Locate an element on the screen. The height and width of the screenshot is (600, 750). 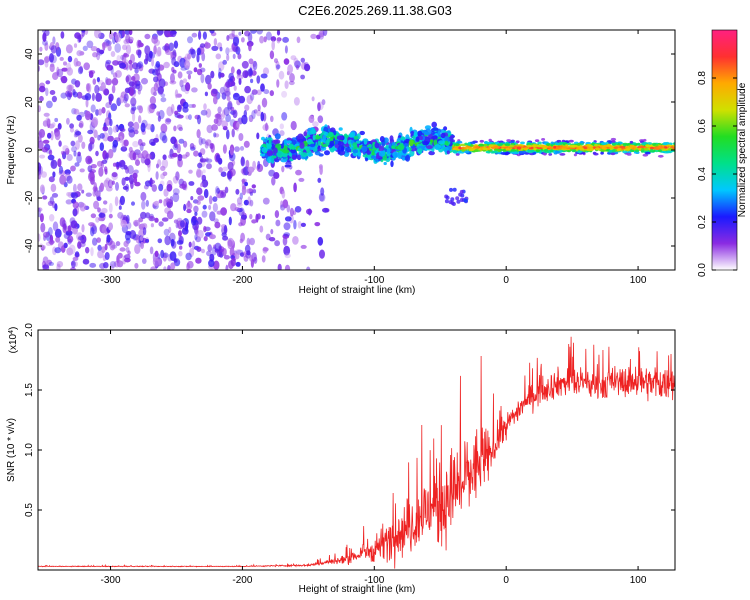
colorbar-gradient is located at coordinates (724, 150).